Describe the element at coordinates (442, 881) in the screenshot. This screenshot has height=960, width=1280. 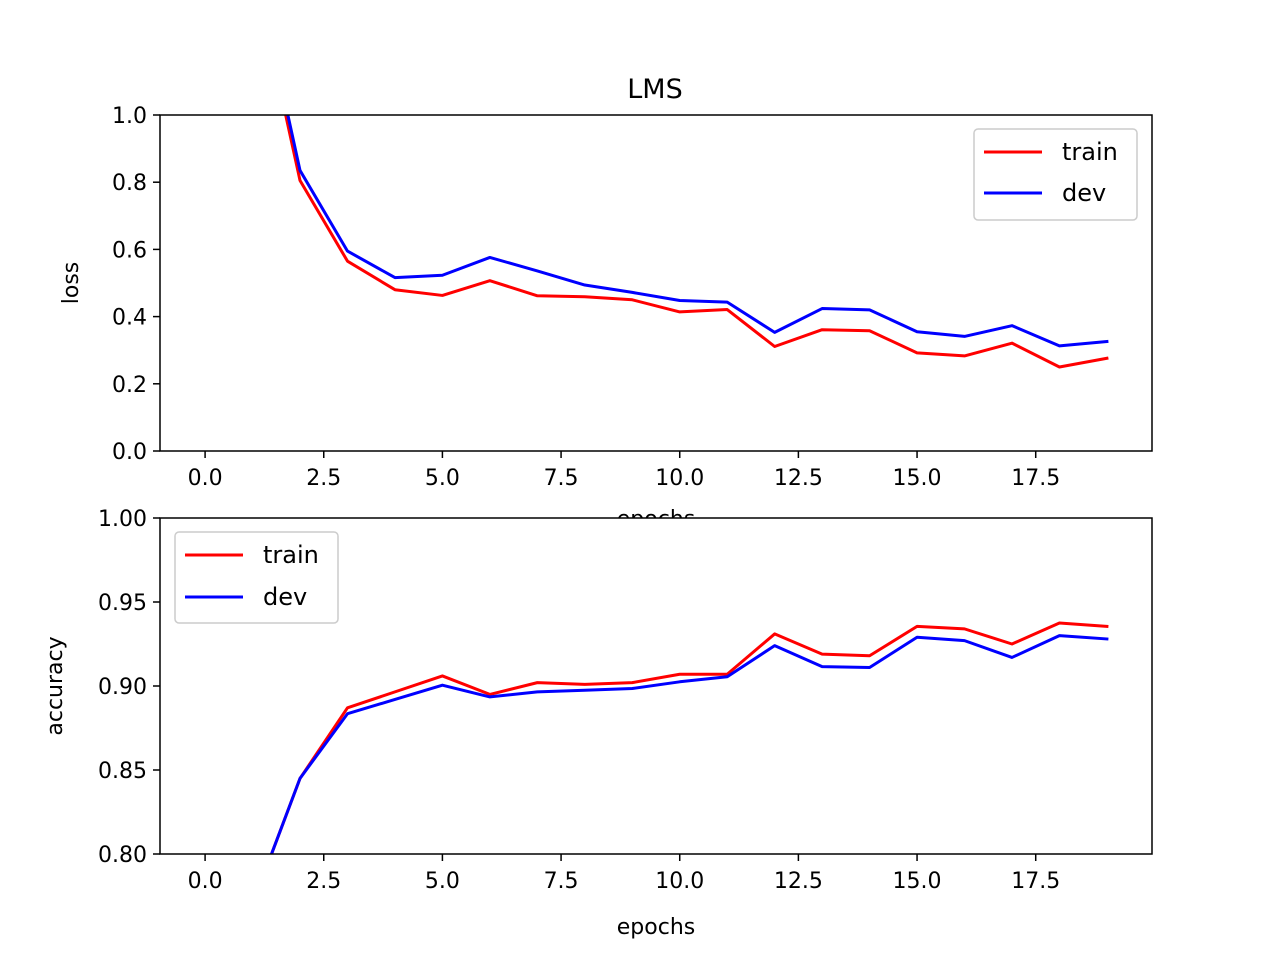
I see `accuracy-x-tick-label: 5.0` at that location.